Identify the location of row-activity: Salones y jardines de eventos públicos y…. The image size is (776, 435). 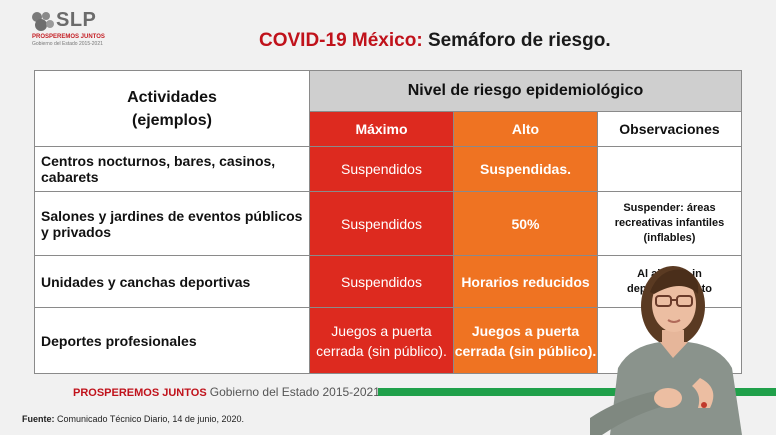
(172, 223).